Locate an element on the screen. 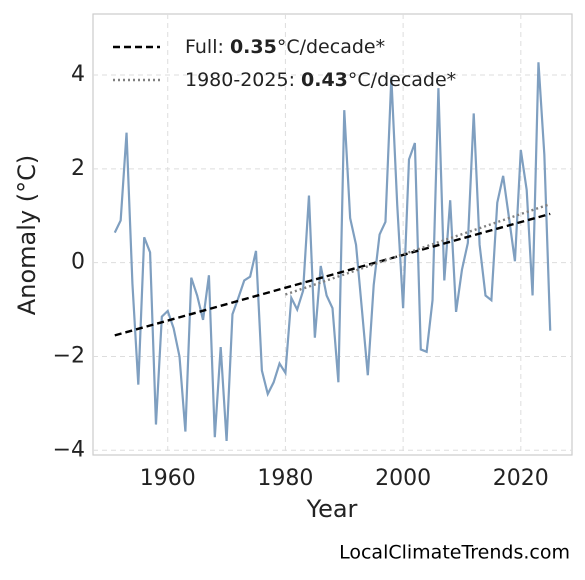  legend-text: 0.35 is located at coordinates (253, 47).